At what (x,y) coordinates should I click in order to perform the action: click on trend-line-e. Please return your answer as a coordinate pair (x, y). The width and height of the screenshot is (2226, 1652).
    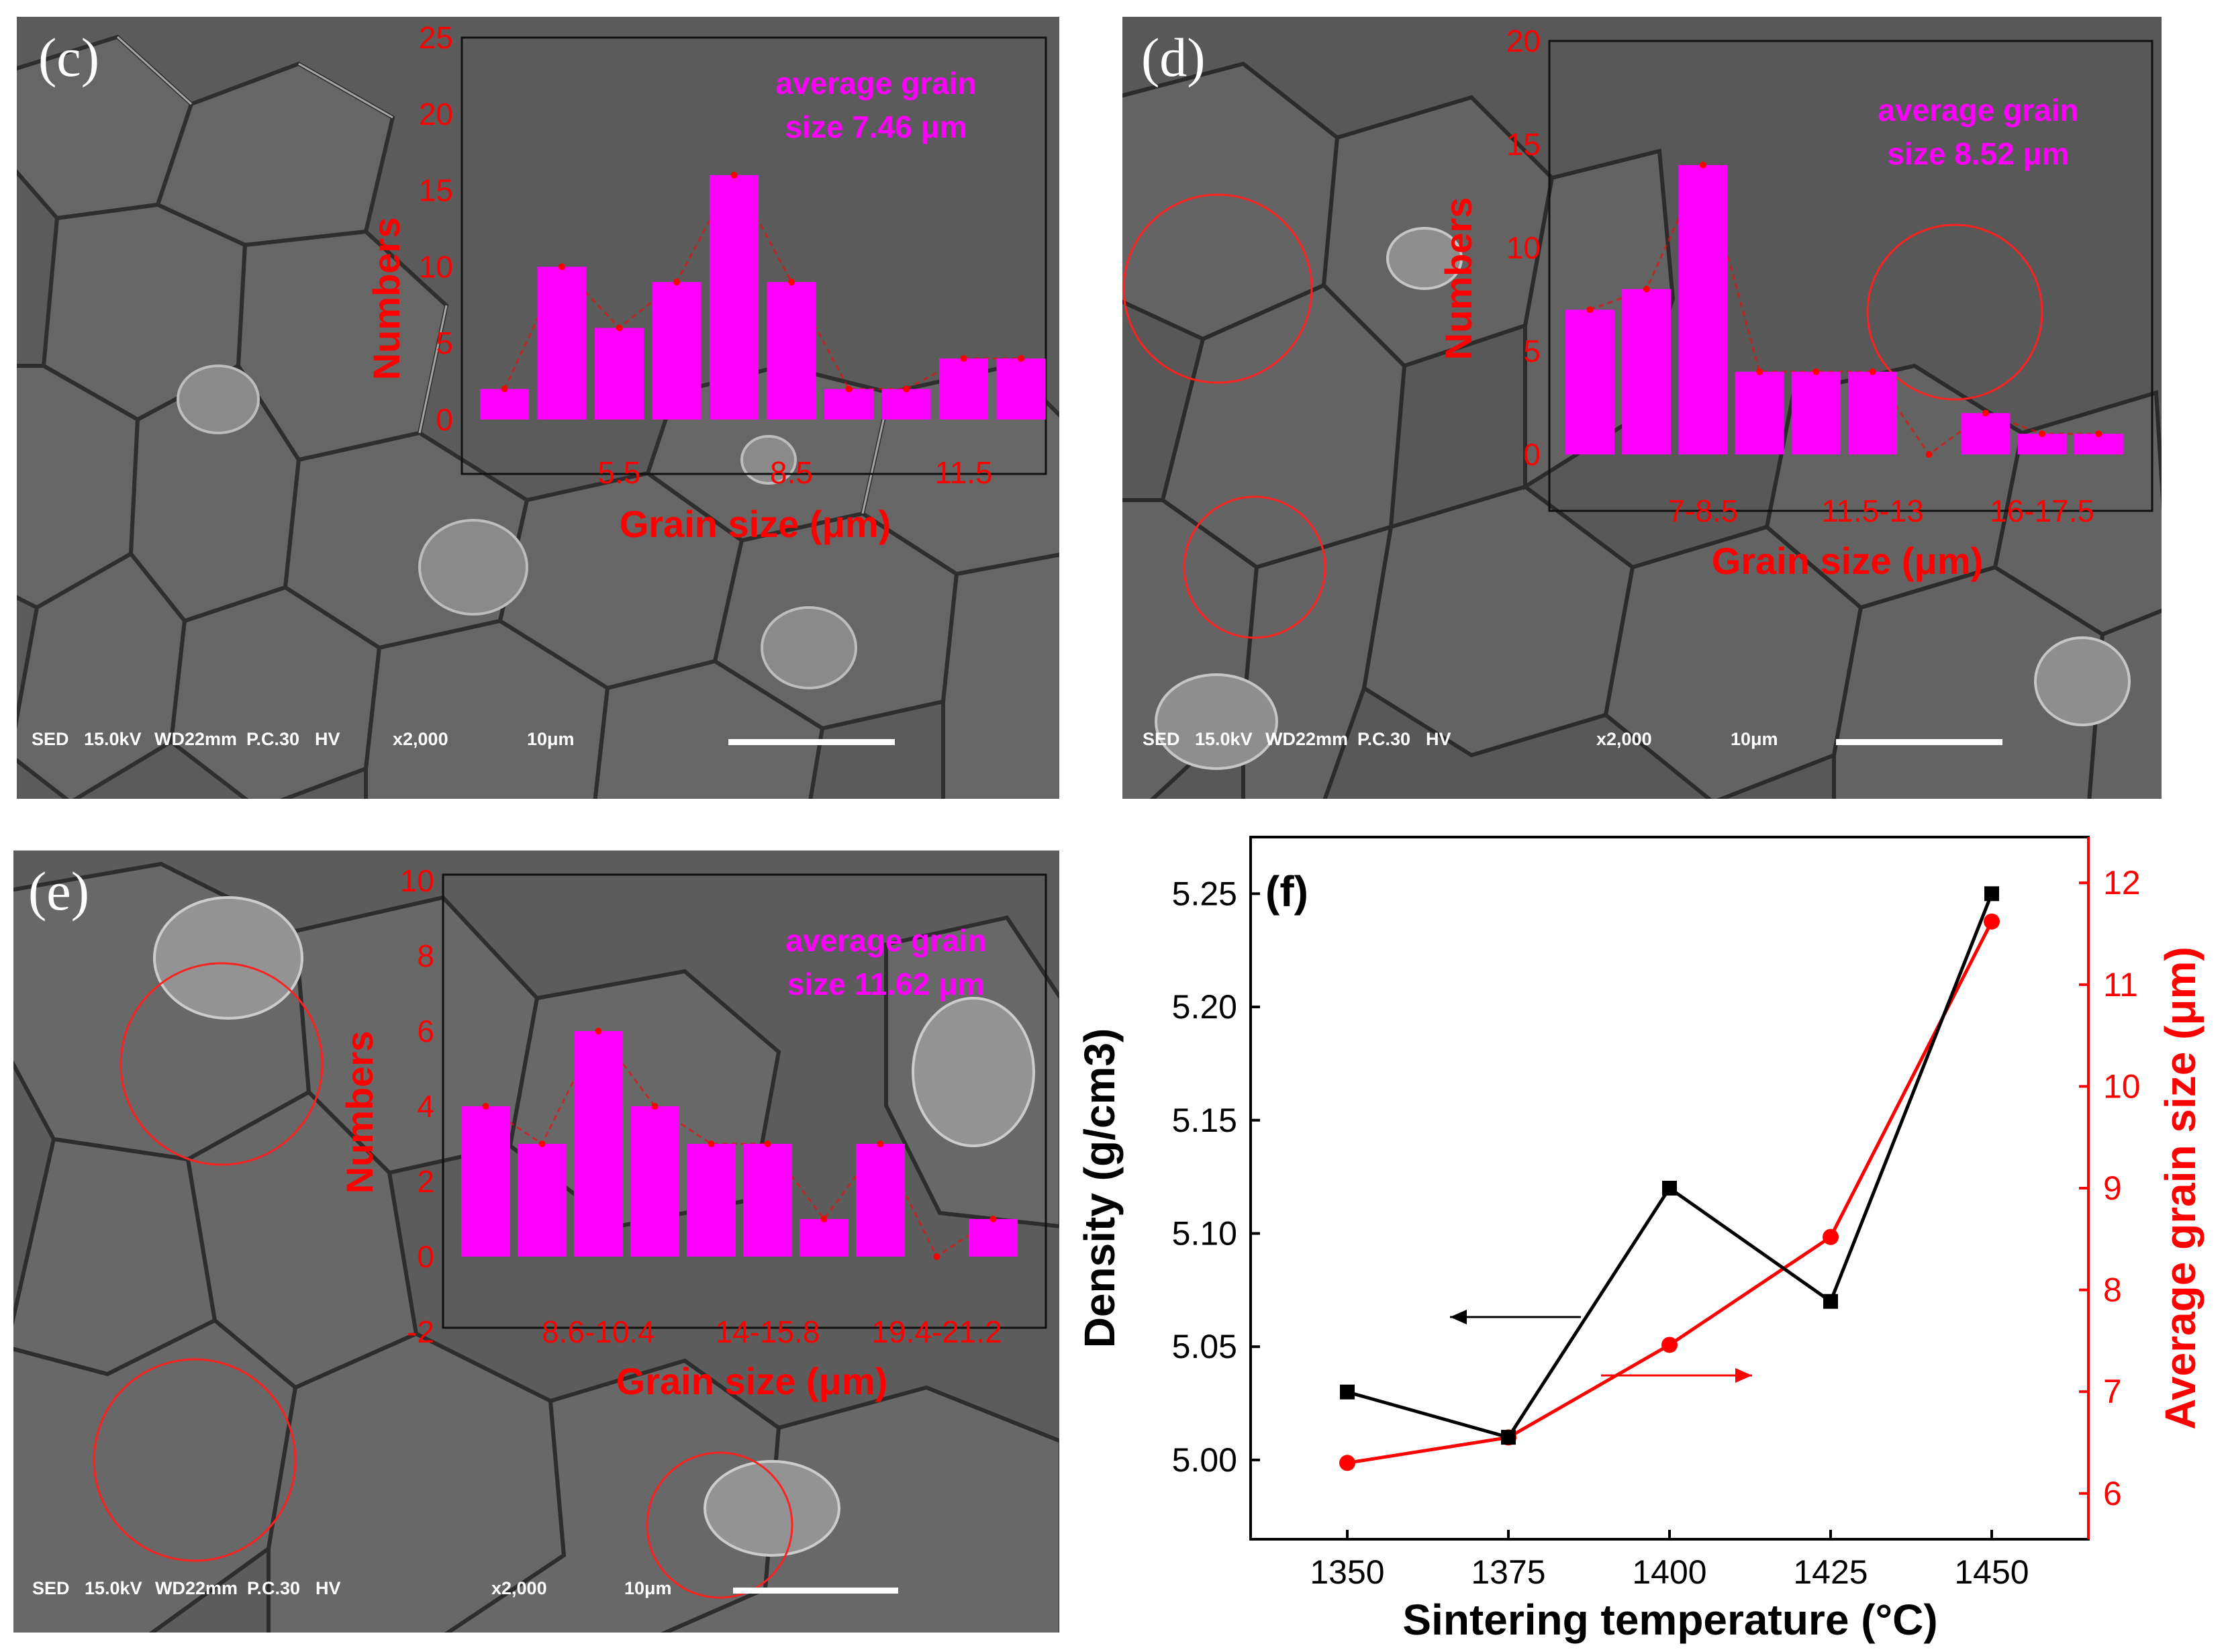
    Looking at the image, I should click on (739, 1144).